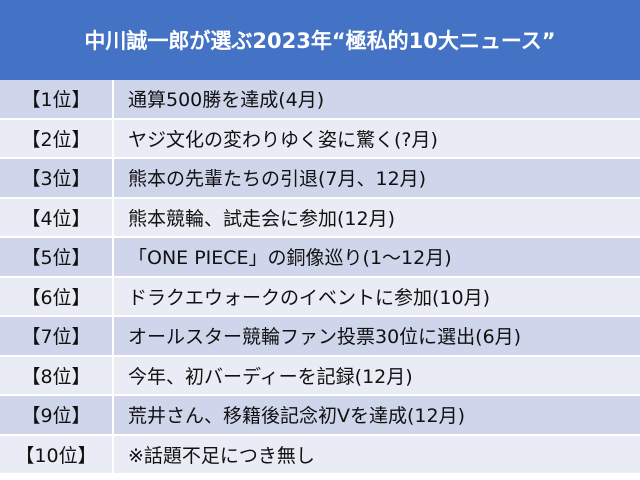 This screenshot has width=640, height=480. Describe the element at coordinates (57, 217) in the screenshot. I see `rank-cell: 【4位】` at that location.